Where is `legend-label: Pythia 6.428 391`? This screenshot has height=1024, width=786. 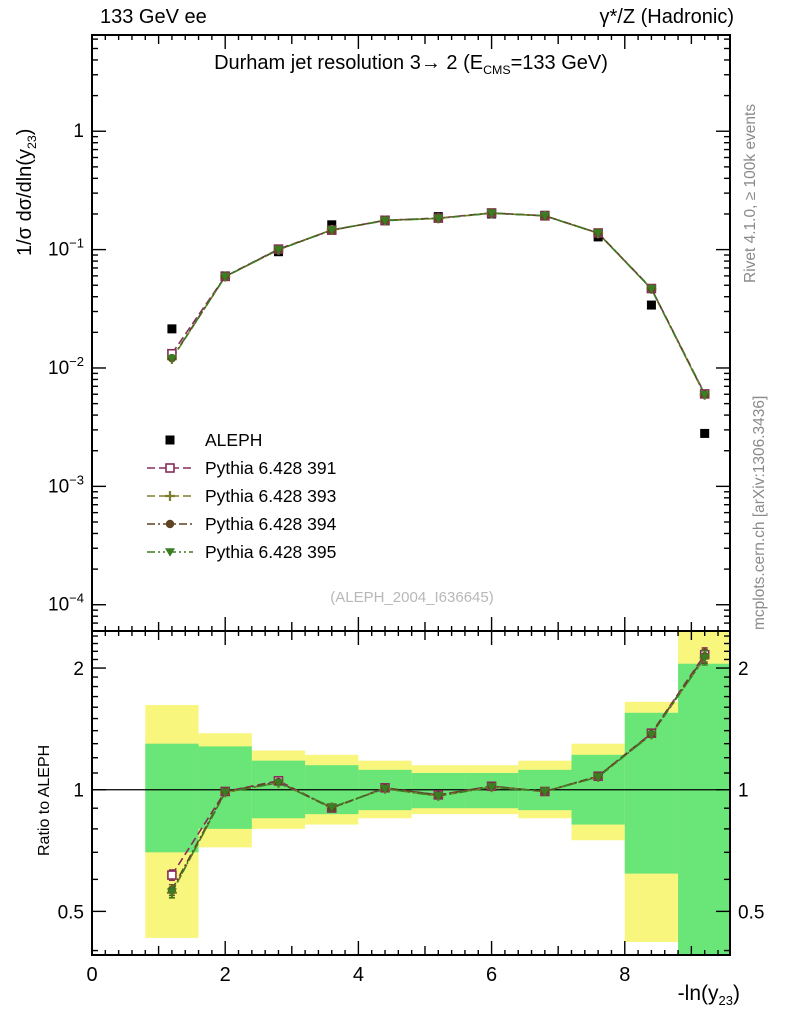
legend-label: Pythia 6.428 391 is located at coordinates (270, 468).